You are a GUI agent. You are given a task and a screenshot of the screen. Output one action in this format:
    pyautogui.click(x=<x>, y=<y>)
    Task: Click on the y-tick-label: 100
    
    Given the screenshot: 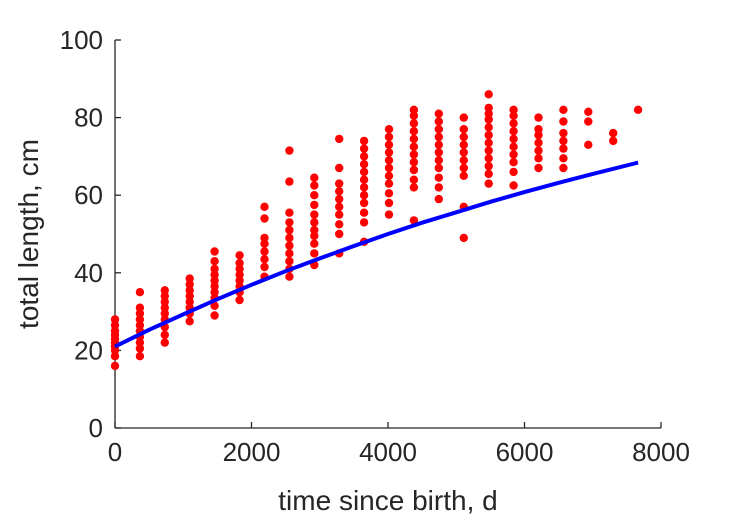 What is the action you would take?
    pyautogui.click(x=81, y=40)
    